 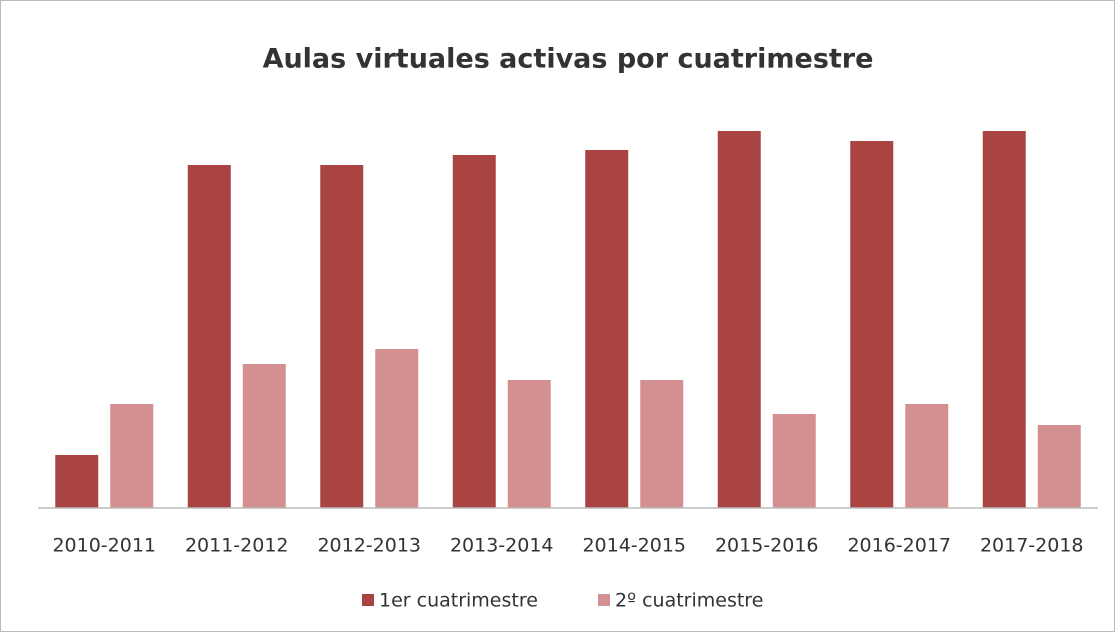 I want to click on x-tick-label: 2010-2011, so click(x=104, y=546).